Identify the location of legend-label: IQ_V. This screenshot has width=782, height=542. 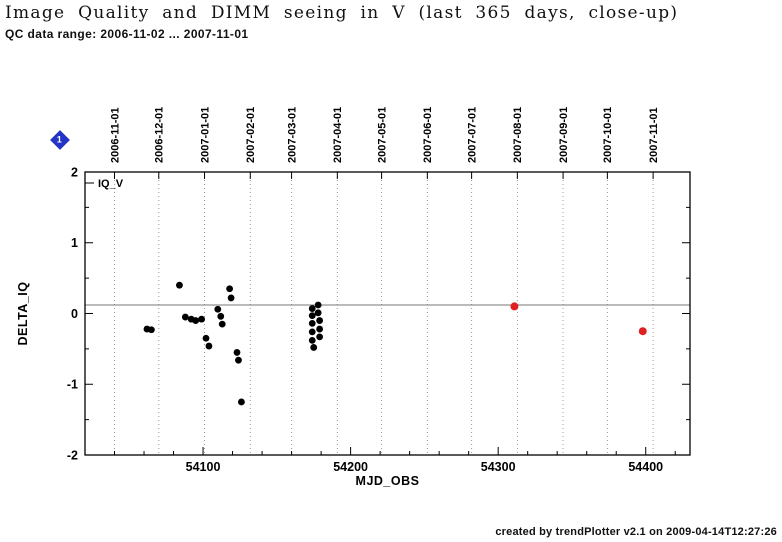
(111, 184).